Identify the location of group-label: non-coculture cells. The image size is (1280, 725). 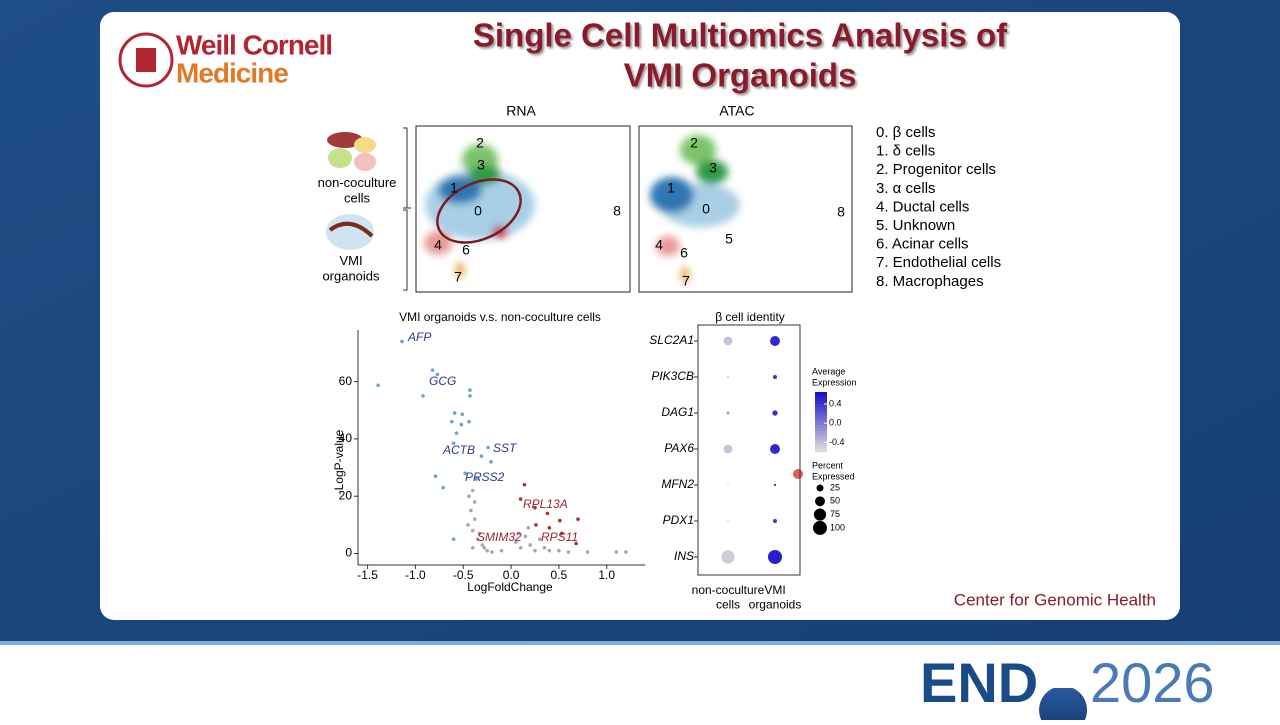
(357, 190).